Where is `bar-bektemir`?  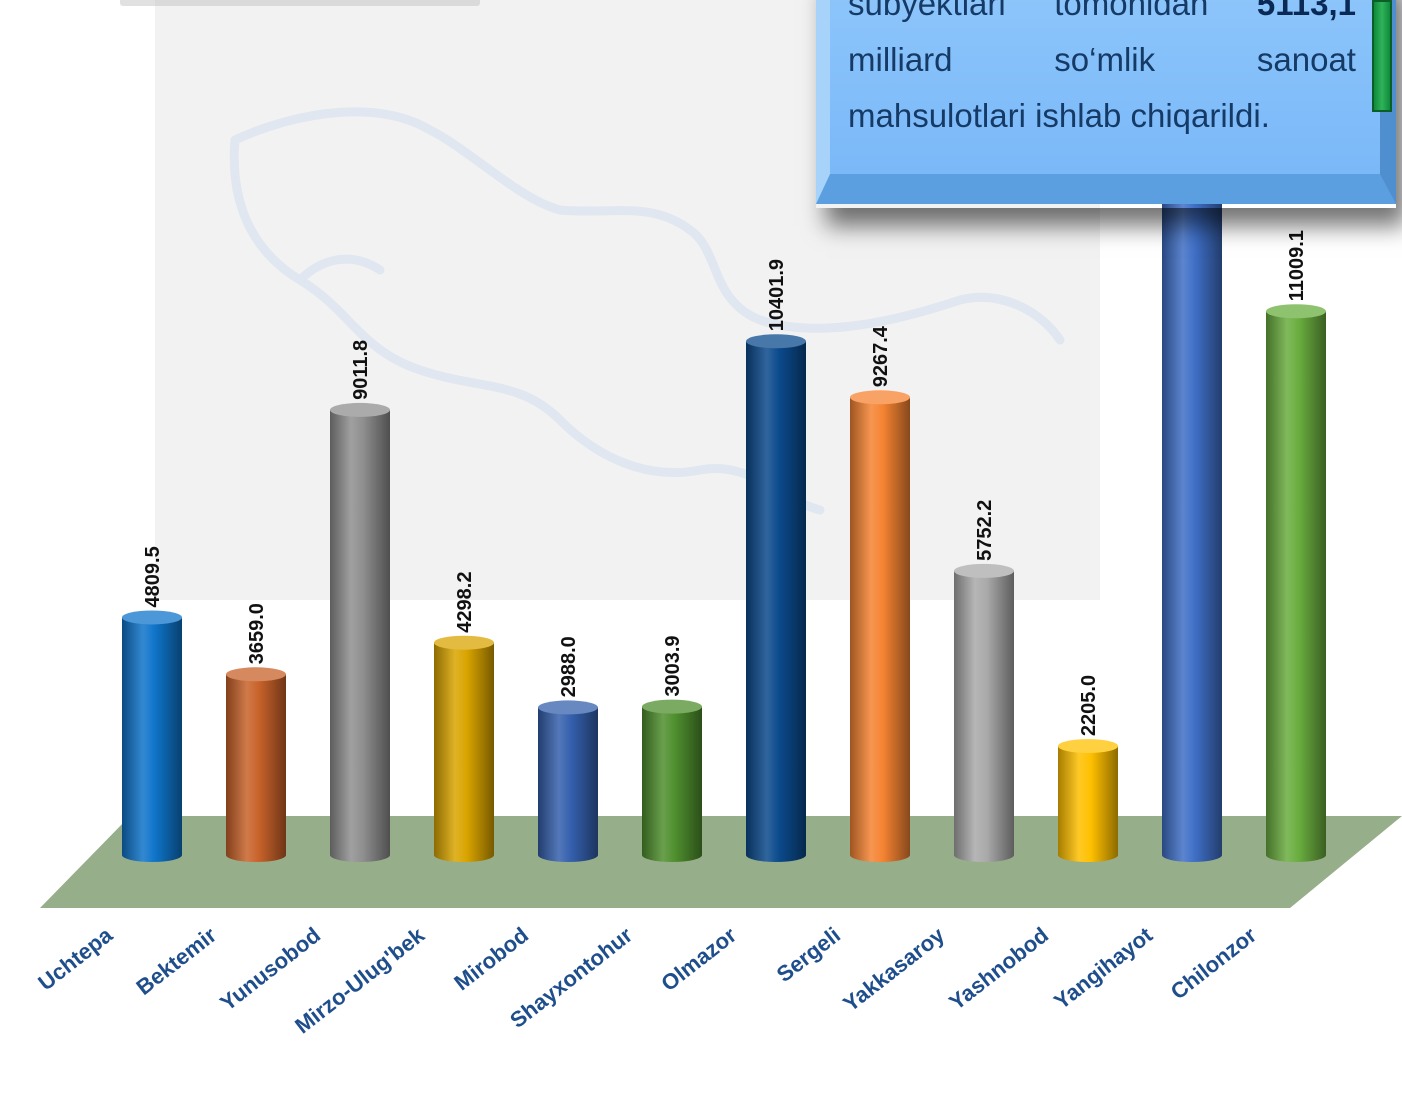
bar-bektemir is located at coordinates (256, 764).